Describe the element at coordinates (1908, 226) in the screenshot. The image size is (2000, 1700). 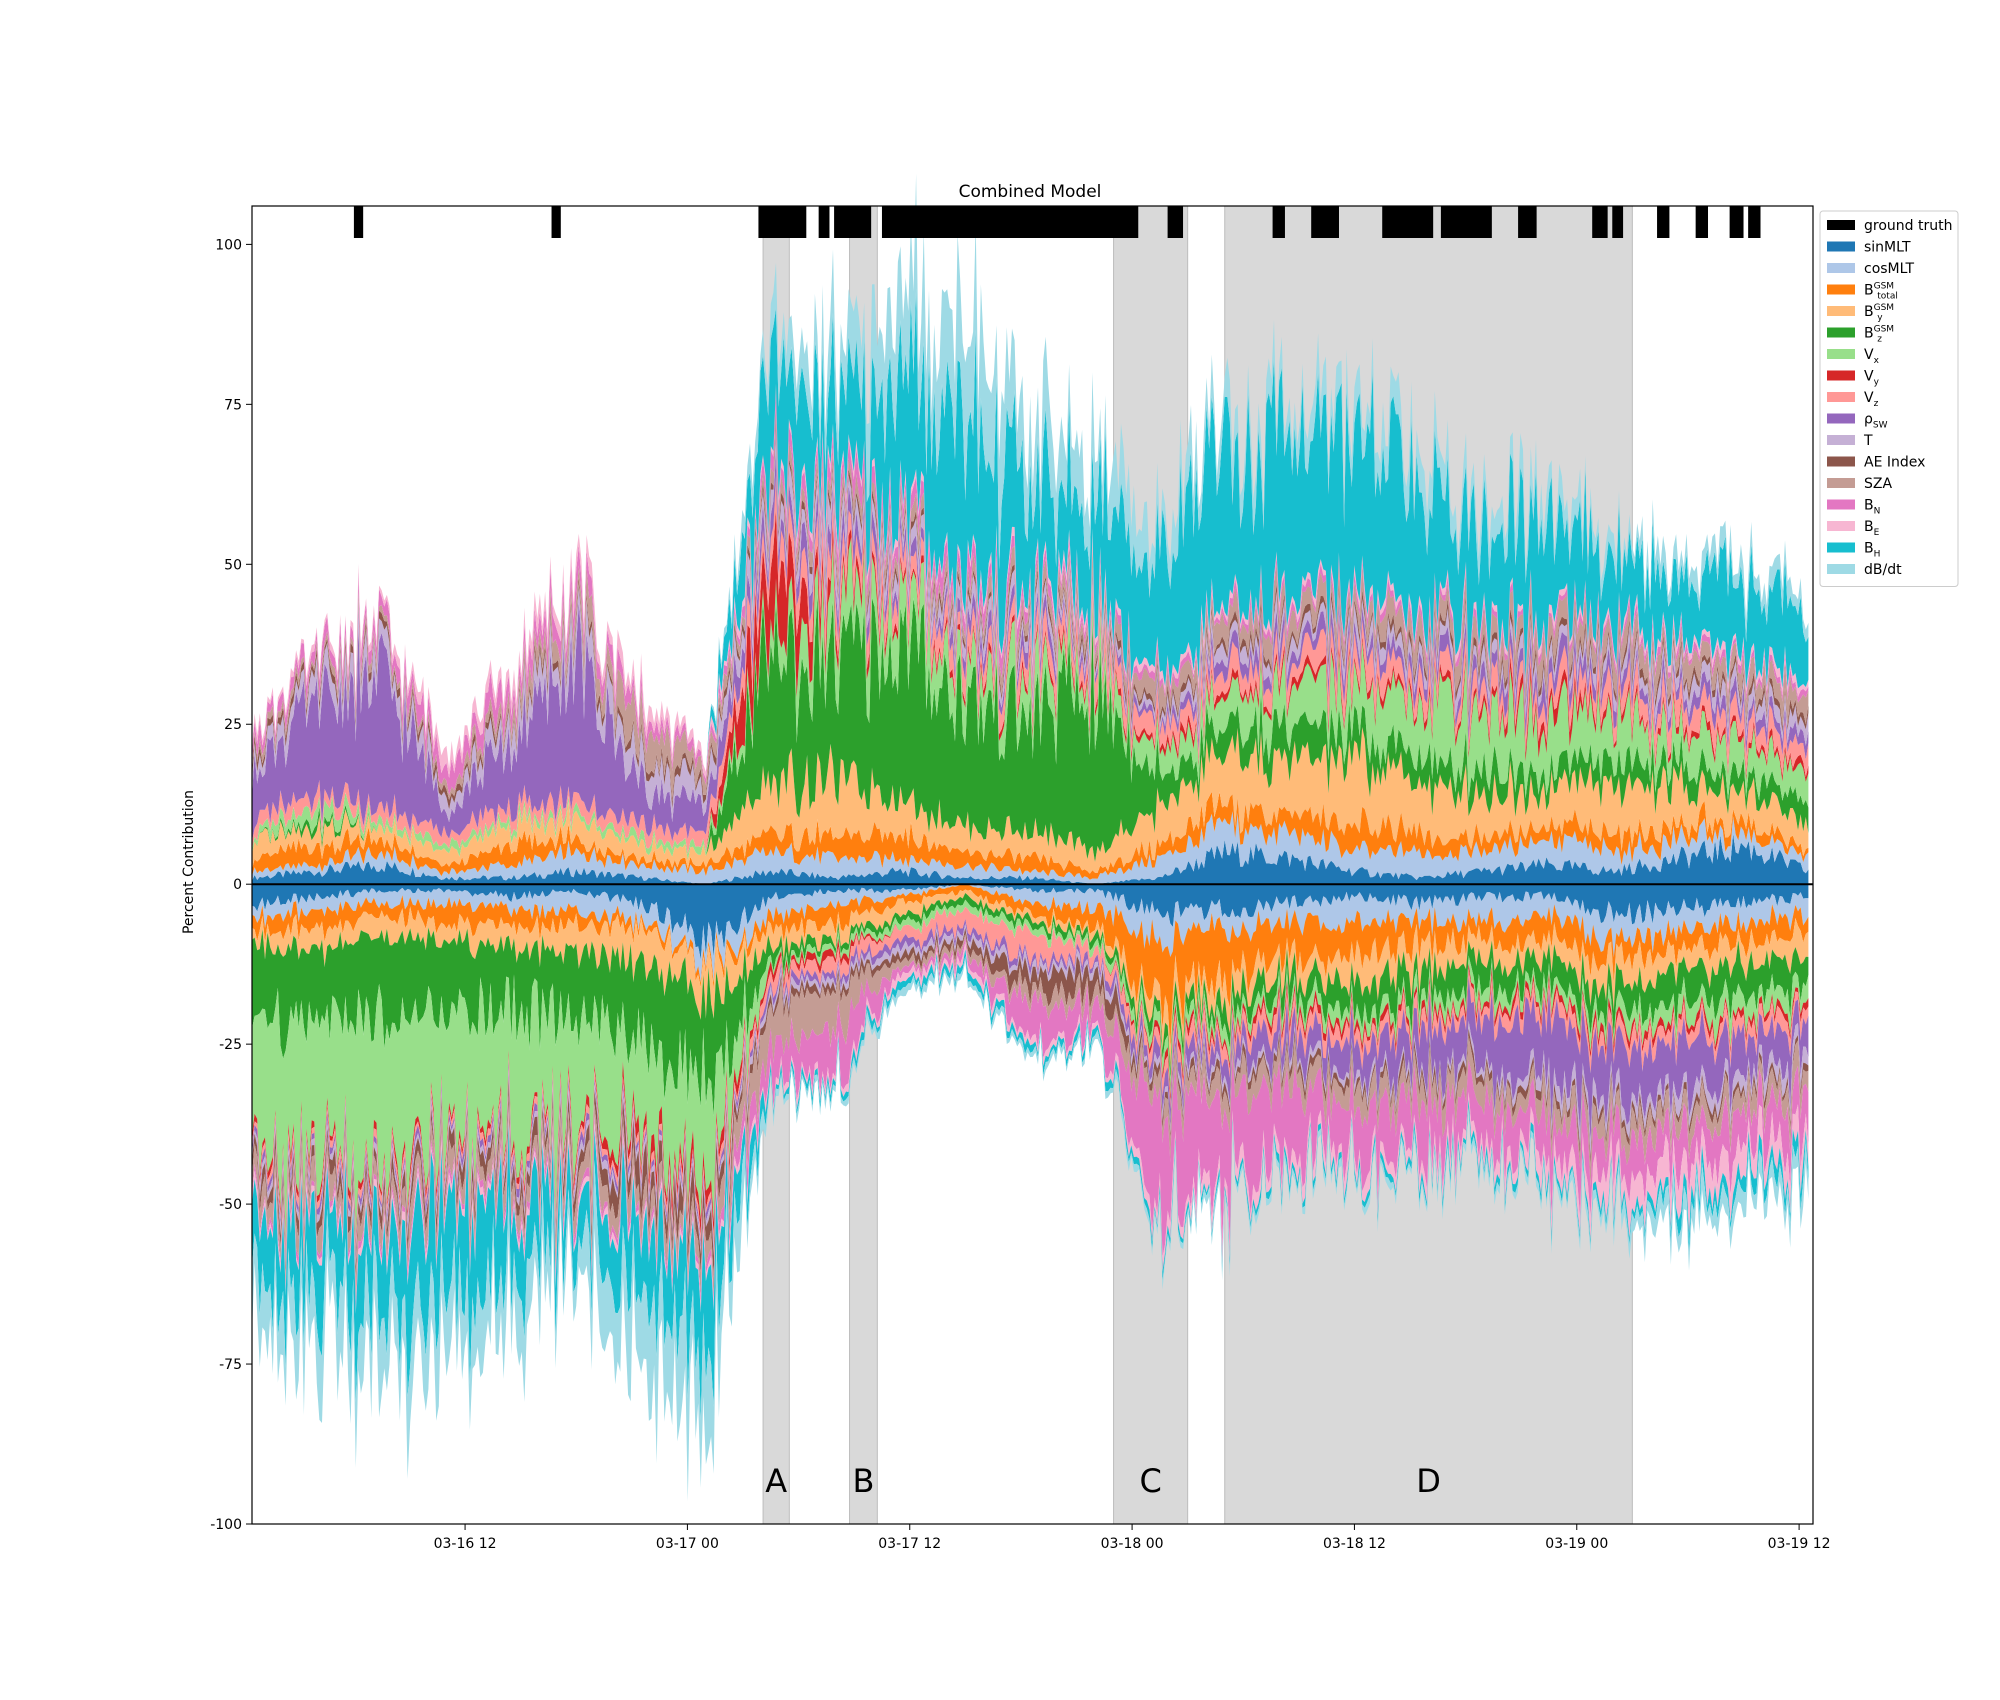
I see `legend-label: ground truth` at that location.